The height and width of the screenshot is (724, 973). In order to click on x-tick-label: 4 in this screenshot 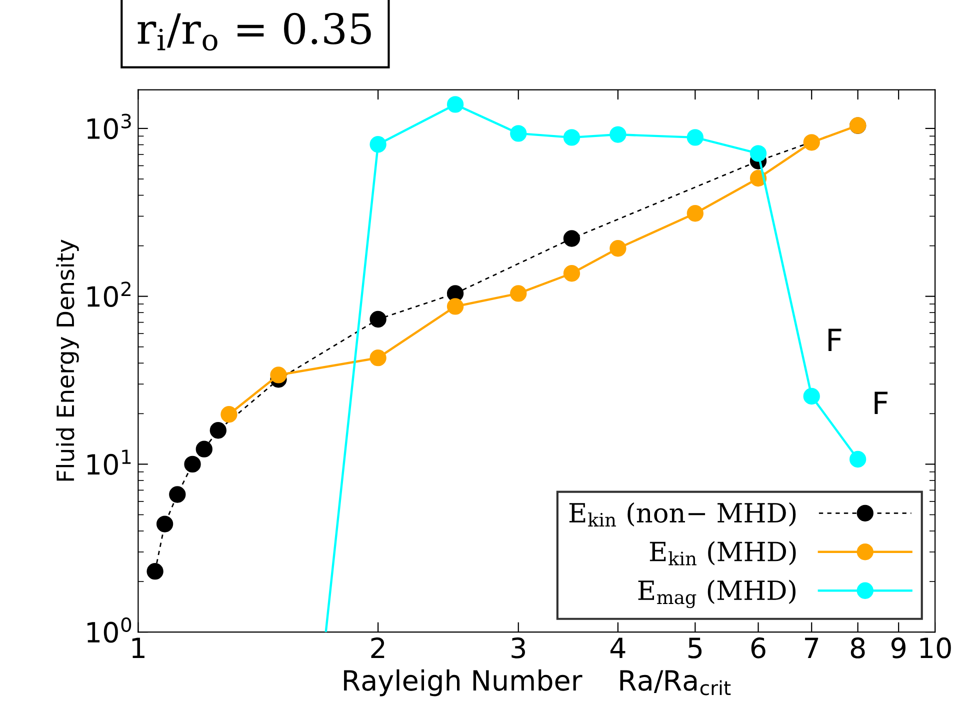, I will do `click(618, 648)`.